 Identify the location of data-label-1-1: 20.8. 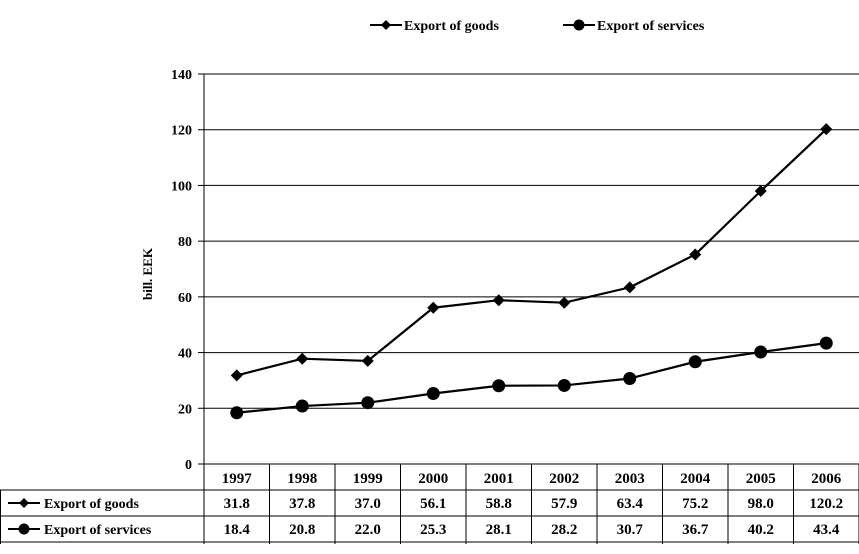
(302, 530).